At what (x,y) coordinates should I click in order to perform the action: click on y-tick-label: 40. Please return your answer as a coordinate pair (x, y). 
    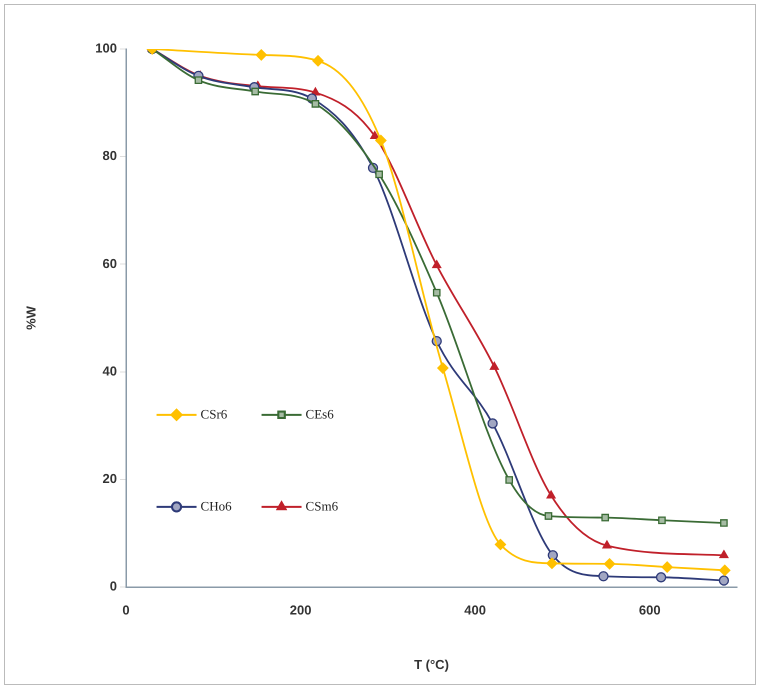
    Looking at the image, I should click on (109, 370).